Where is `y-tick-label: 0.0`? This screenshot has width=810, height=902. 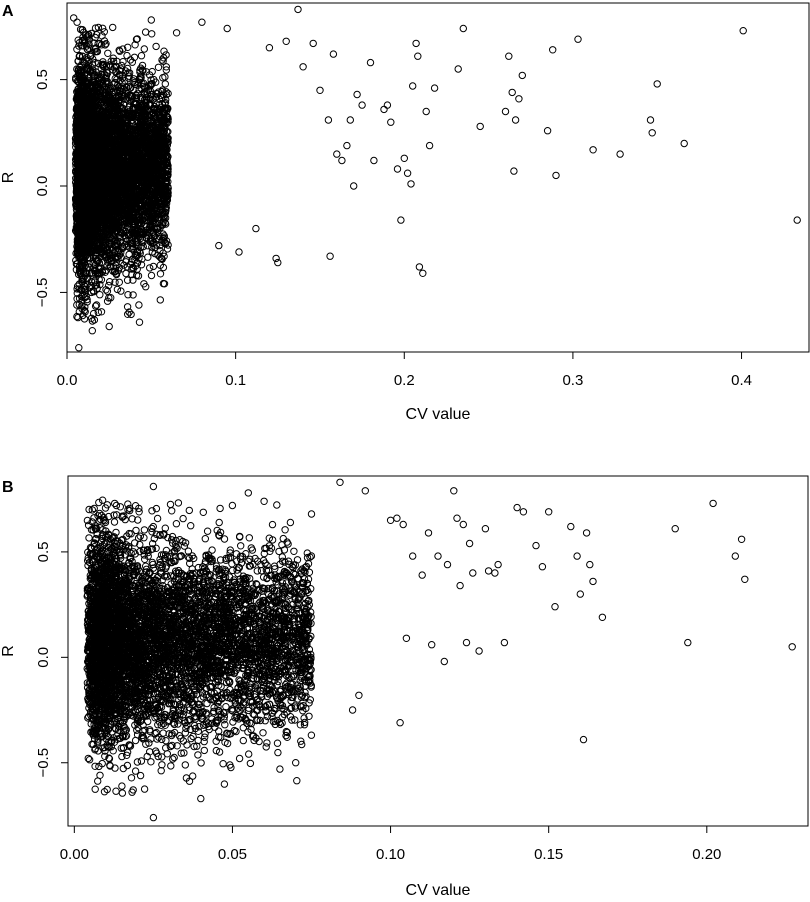
y-tick-label: 0.0 is located at coordinates (42, 186).